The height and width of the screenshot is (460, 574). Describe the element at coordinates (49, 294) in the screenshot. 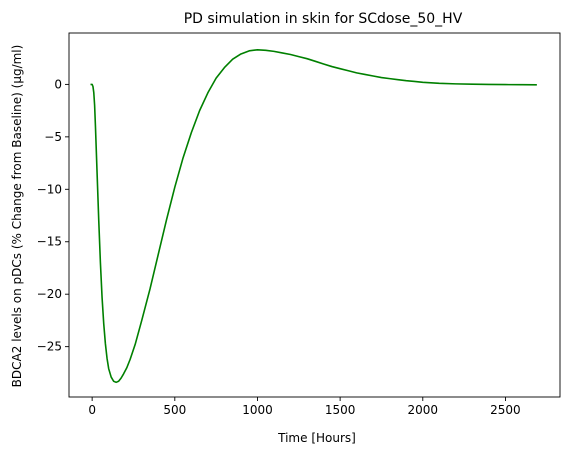

I see `y-tick-label: −20` at that location.